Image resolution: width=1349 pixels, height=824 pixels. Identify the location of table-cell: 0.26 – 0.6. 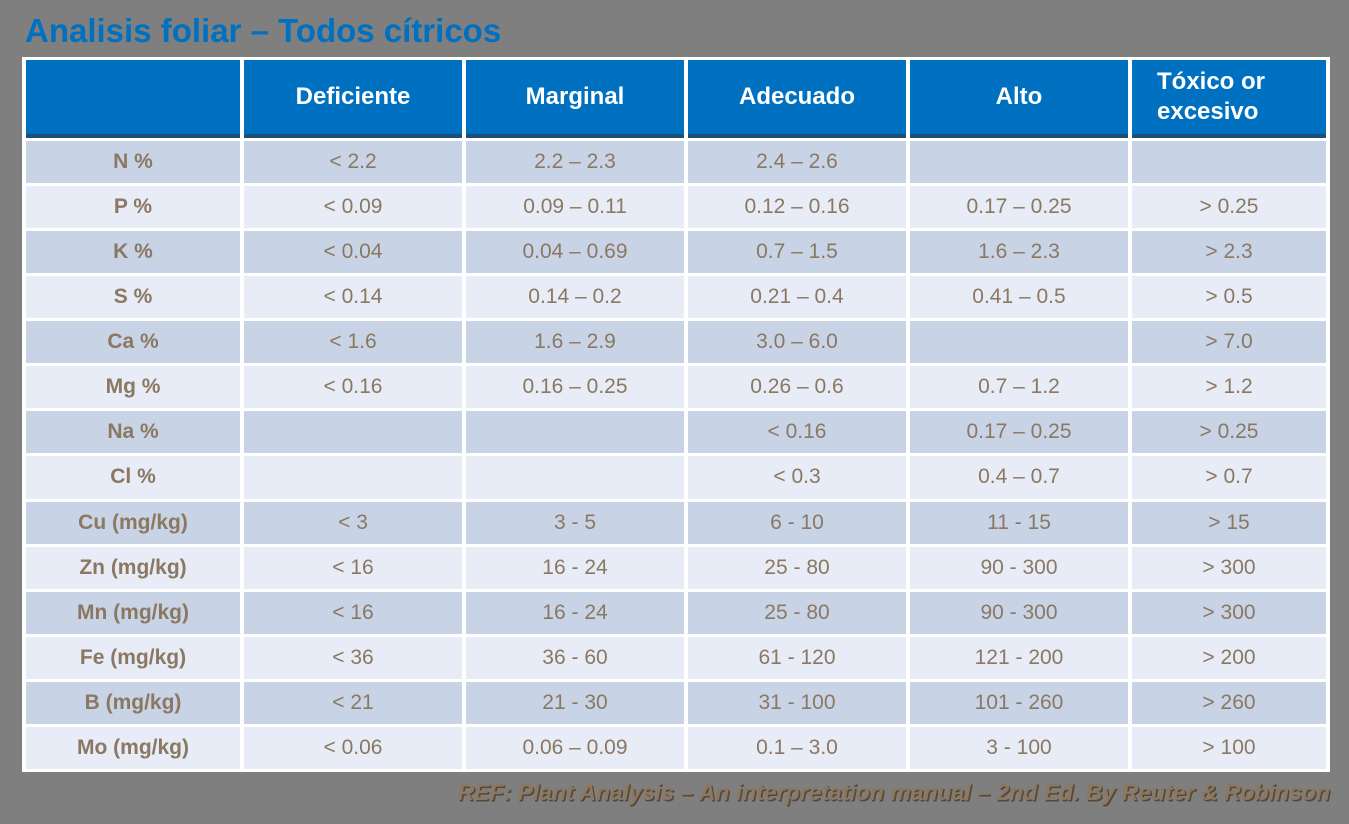
(797, 387).